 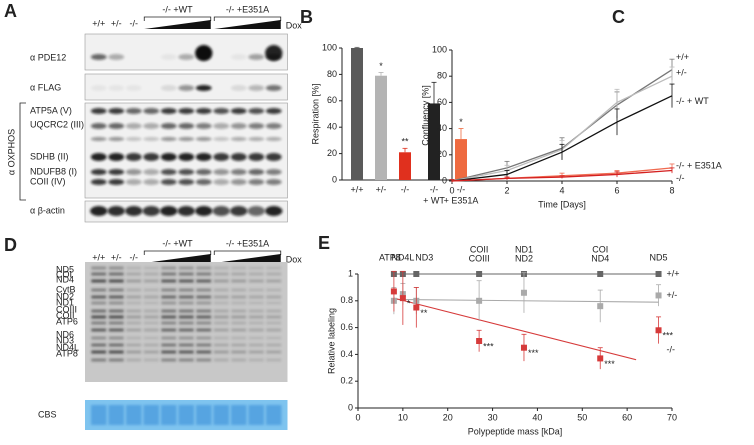 What do you see at coordinates (680, 178) in the screenshot?
I see `legend-label: -/-` at bounding box center [680, 178].